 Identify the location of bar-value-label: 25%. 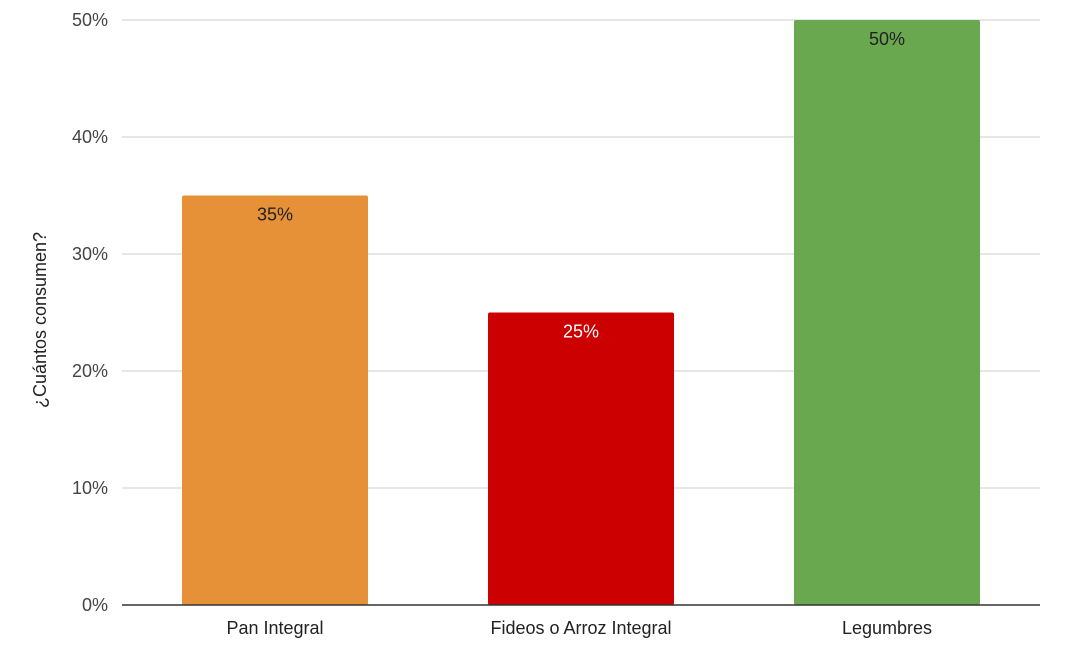
(581, 332).